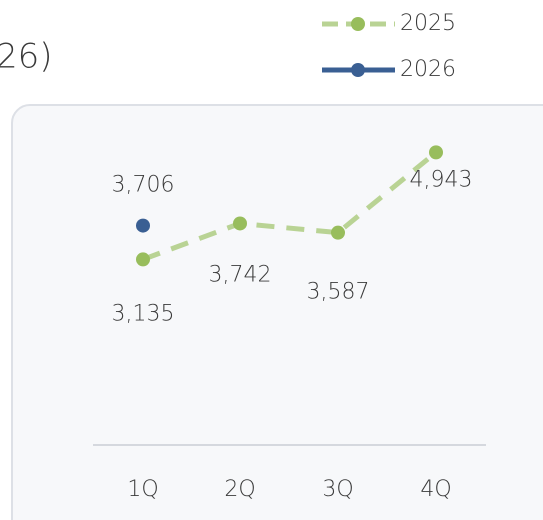  What do you see at coordinates (143, 313) in the screenshot?
I see `data-label: 3,135` at bounding box center [143, 313].